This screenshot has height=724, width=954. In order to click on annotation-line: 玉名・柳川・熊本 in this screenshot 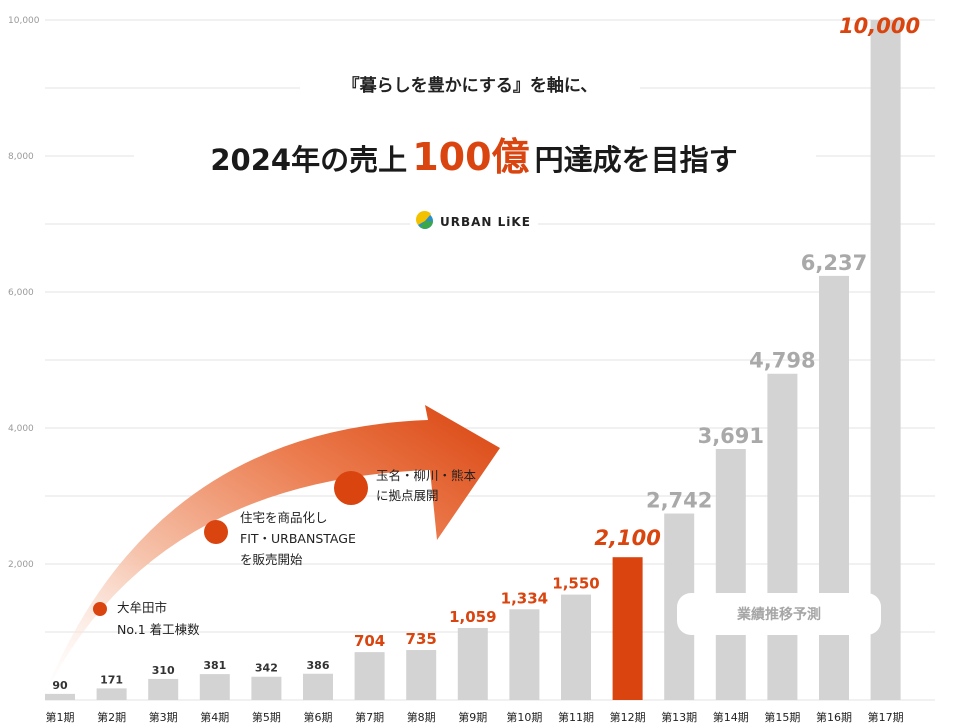, I will do `click(426, 475)`.